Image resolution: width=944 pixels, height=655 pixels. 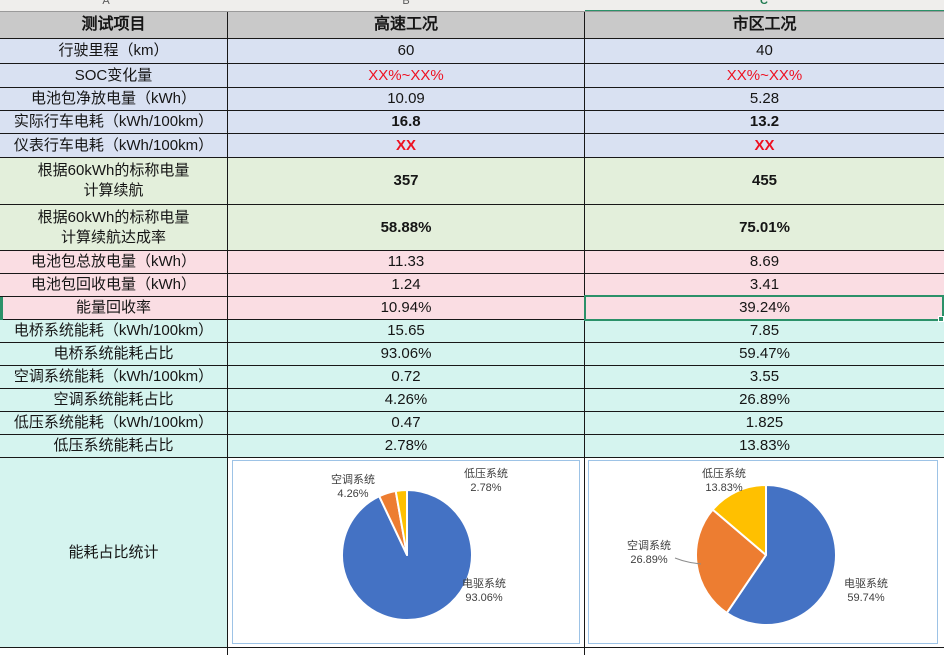 I want to click on table-row: 电池包净放电量（kWh） 10.09 5.28, so click(x=472, y=99).